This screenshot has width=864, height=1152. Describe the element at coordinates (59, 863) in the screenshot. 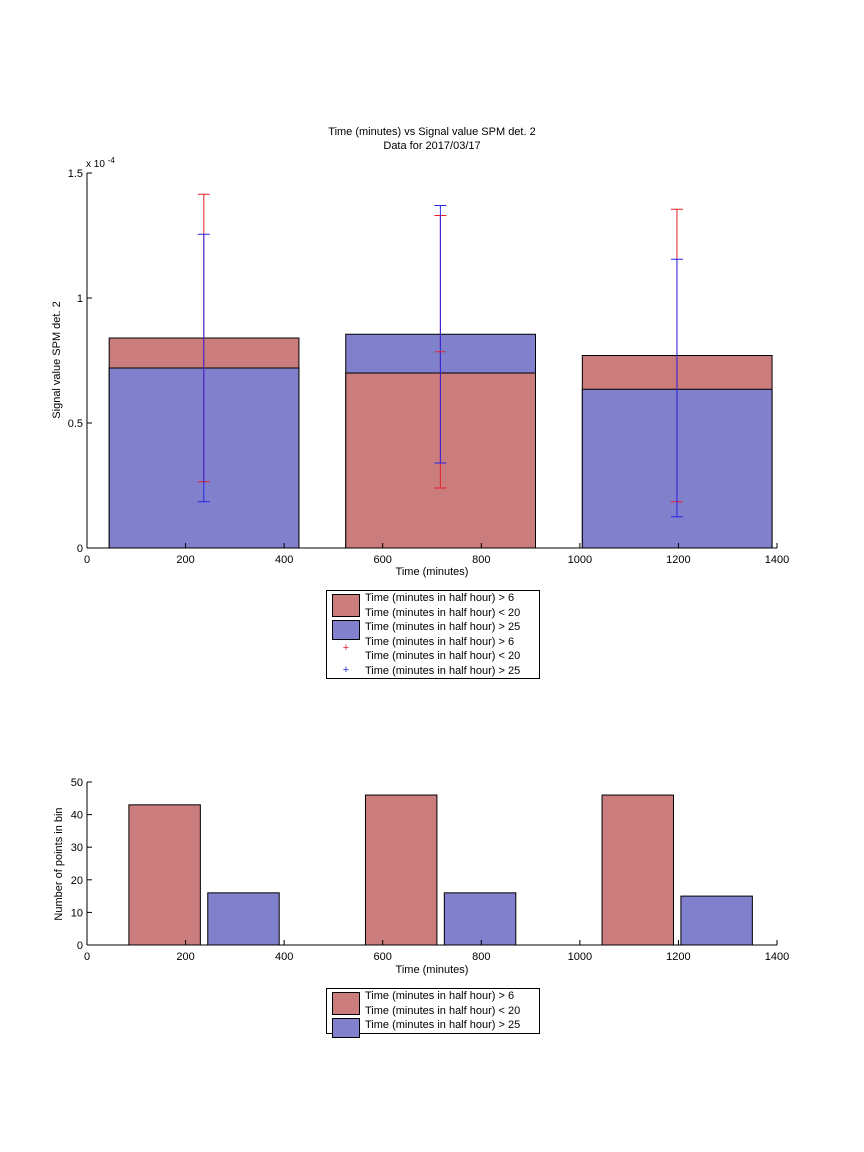

I see `chart2-ylabel: Number of points in bin` at that location.